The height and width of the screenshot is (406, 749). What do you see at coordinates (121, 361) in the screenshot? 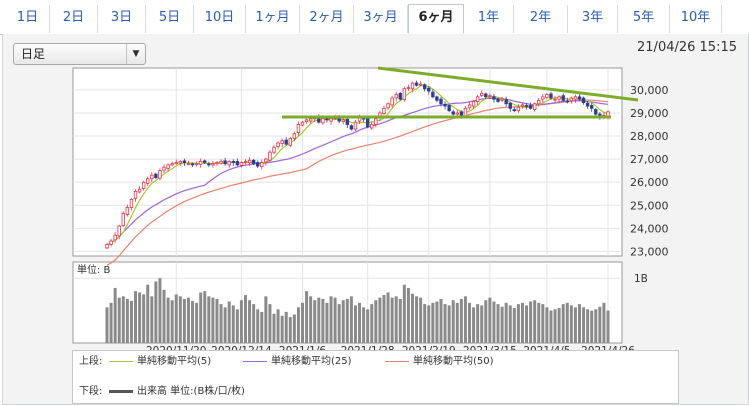
I see `ma5-swatch` at bounding box center [121, 361].